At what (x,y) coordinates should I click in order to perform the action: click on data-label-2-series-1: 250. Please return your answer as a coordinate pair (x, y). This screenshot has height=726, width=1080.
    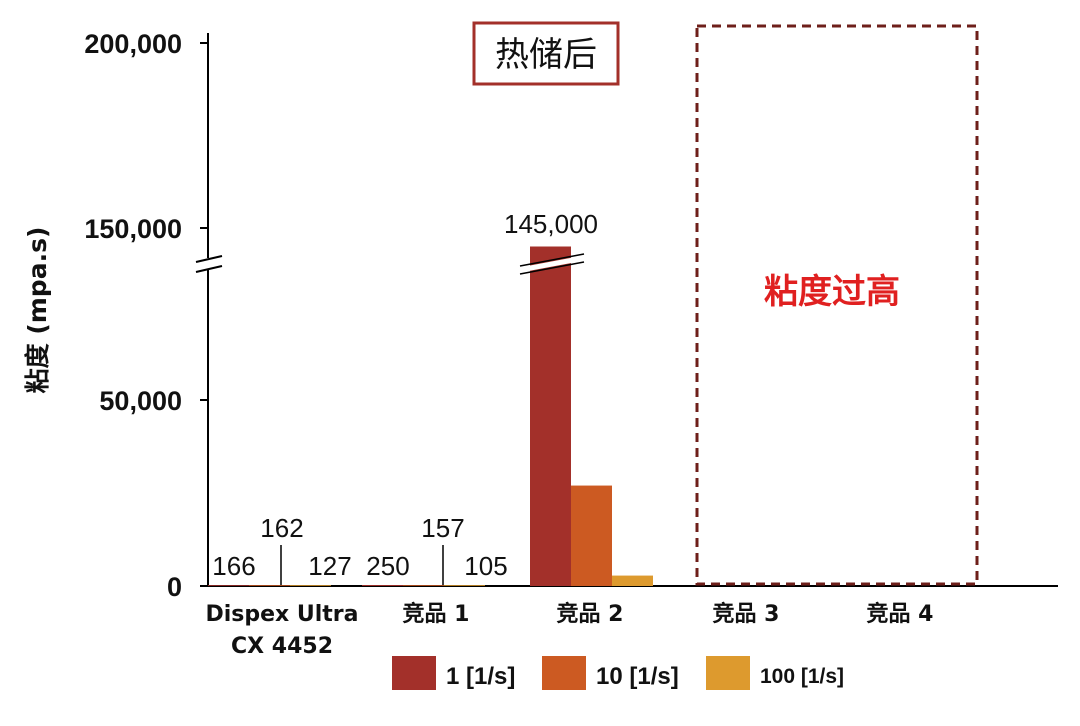
    Looking at the image, I should click on (387, 566).